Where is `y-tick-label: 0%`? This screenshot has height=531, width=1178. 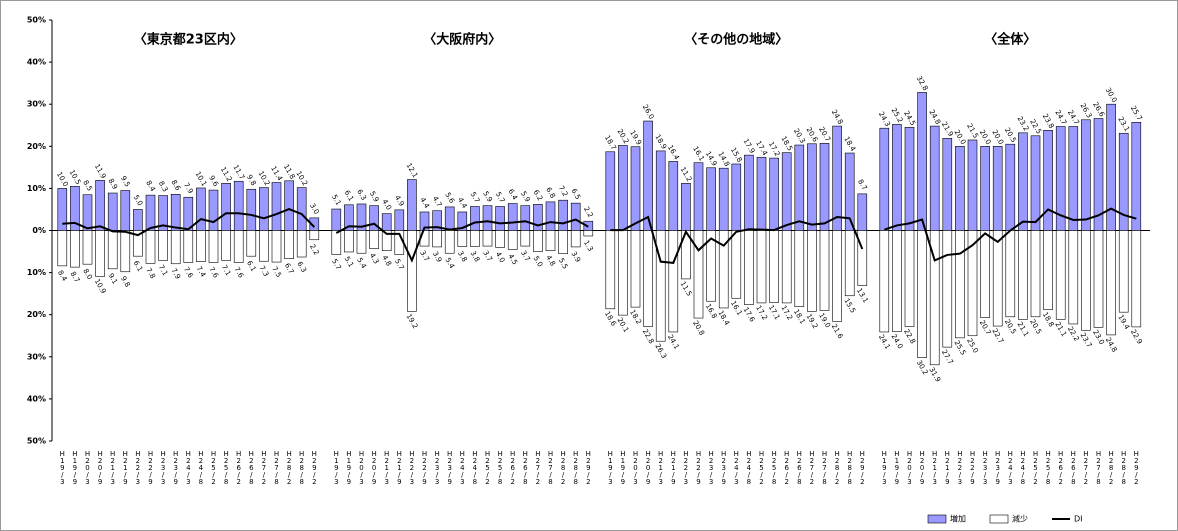 y-tick-label: 0% is located at coordinates (39, 230).